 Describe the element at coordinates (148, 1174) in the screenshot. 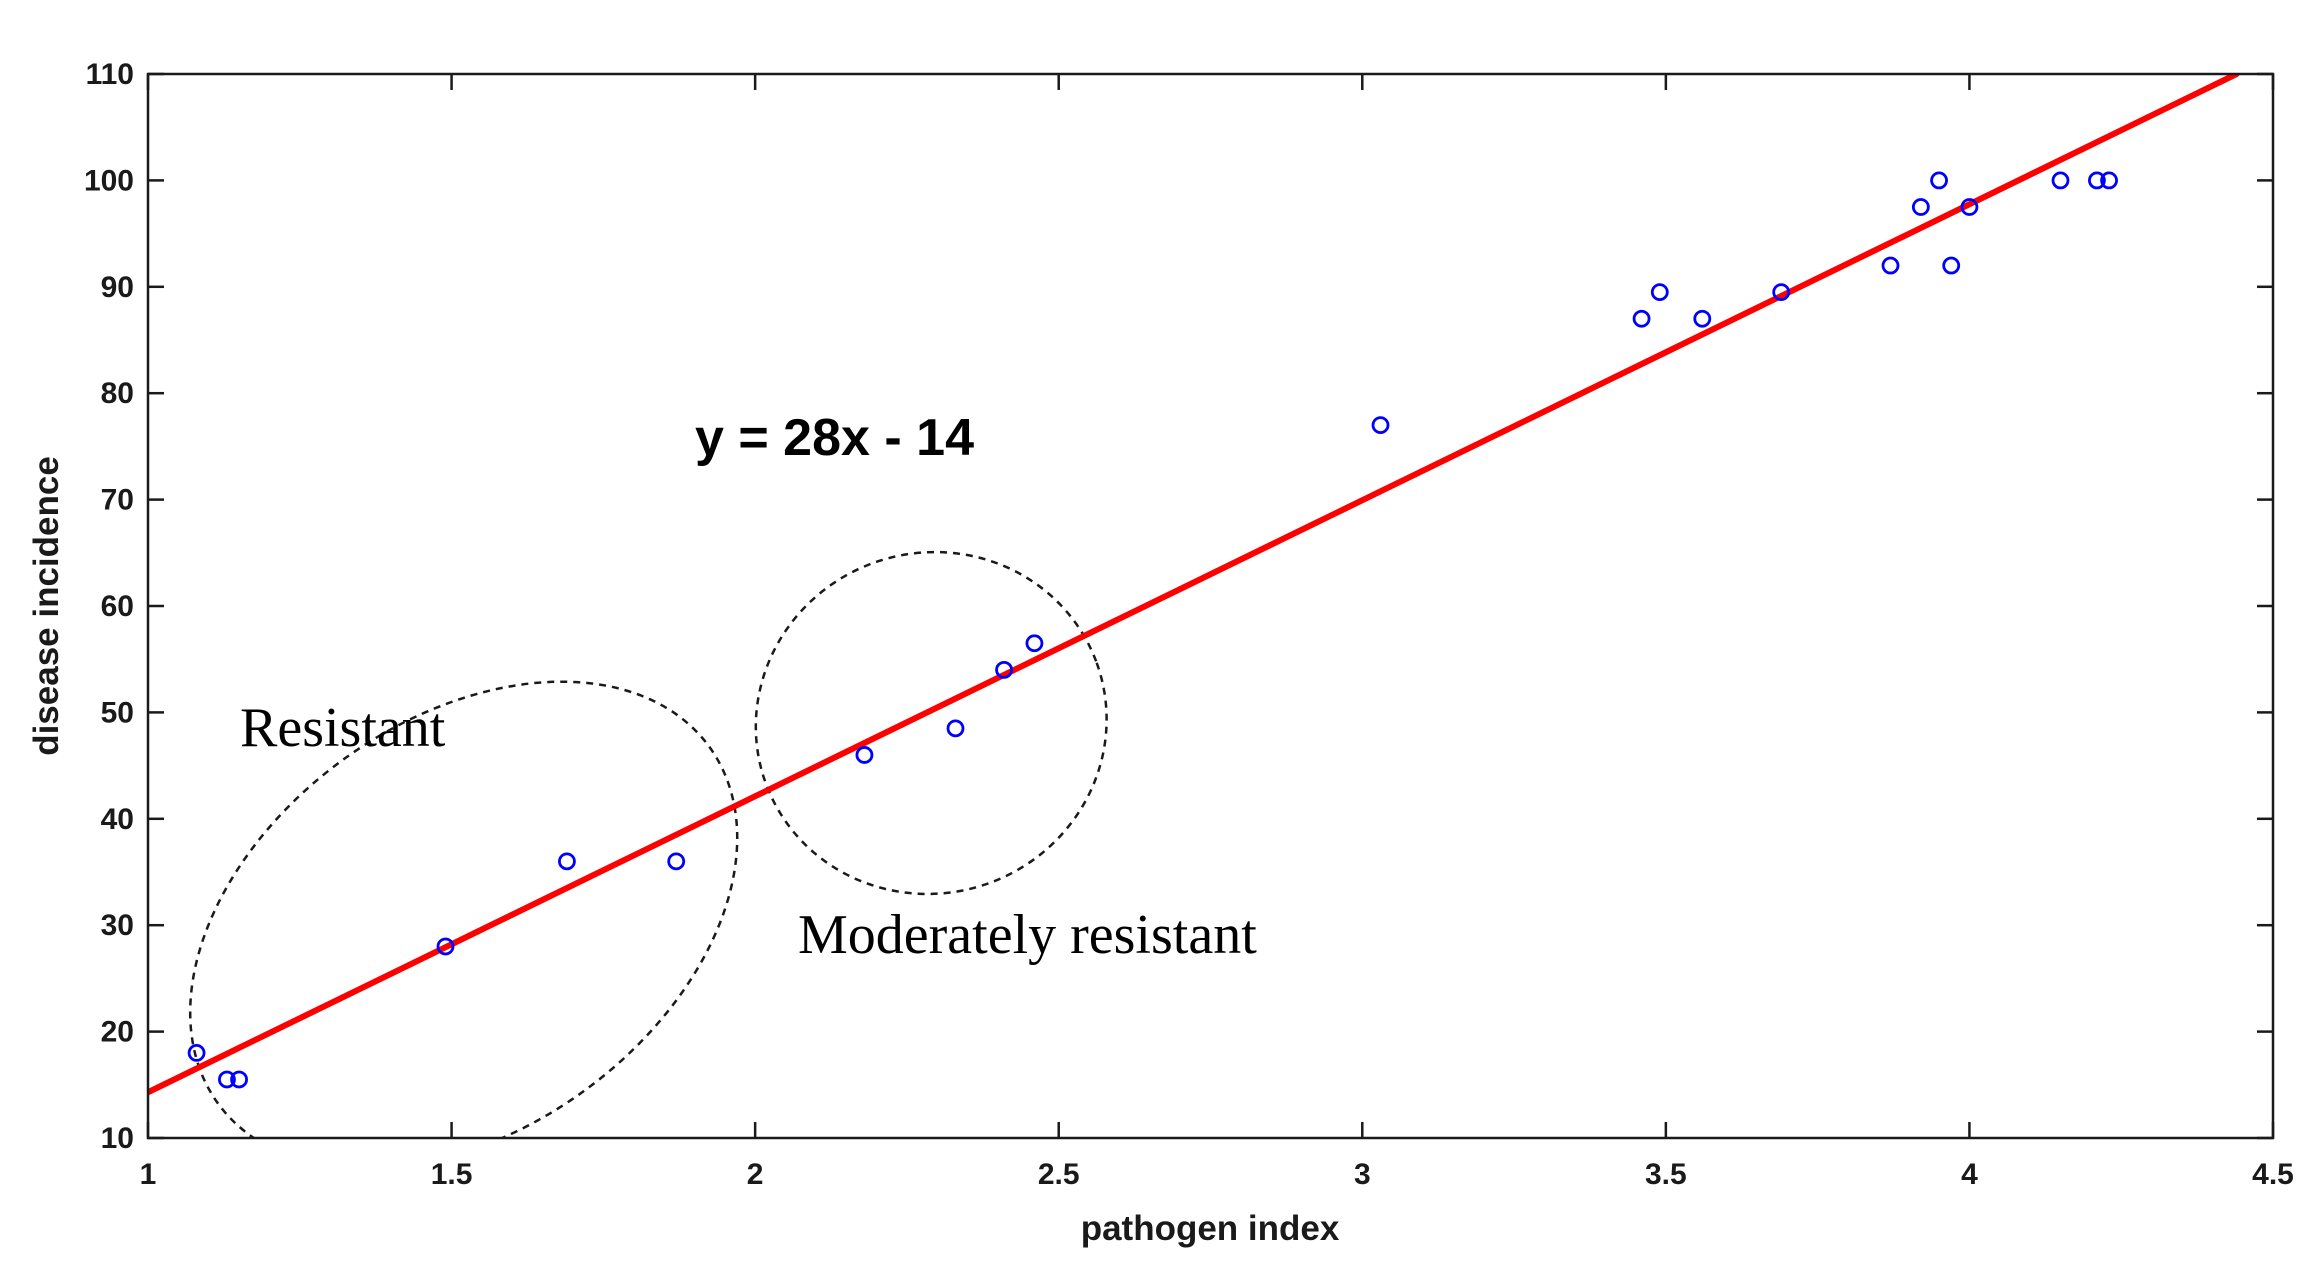

I see `x-tick-label: 1` at that location.